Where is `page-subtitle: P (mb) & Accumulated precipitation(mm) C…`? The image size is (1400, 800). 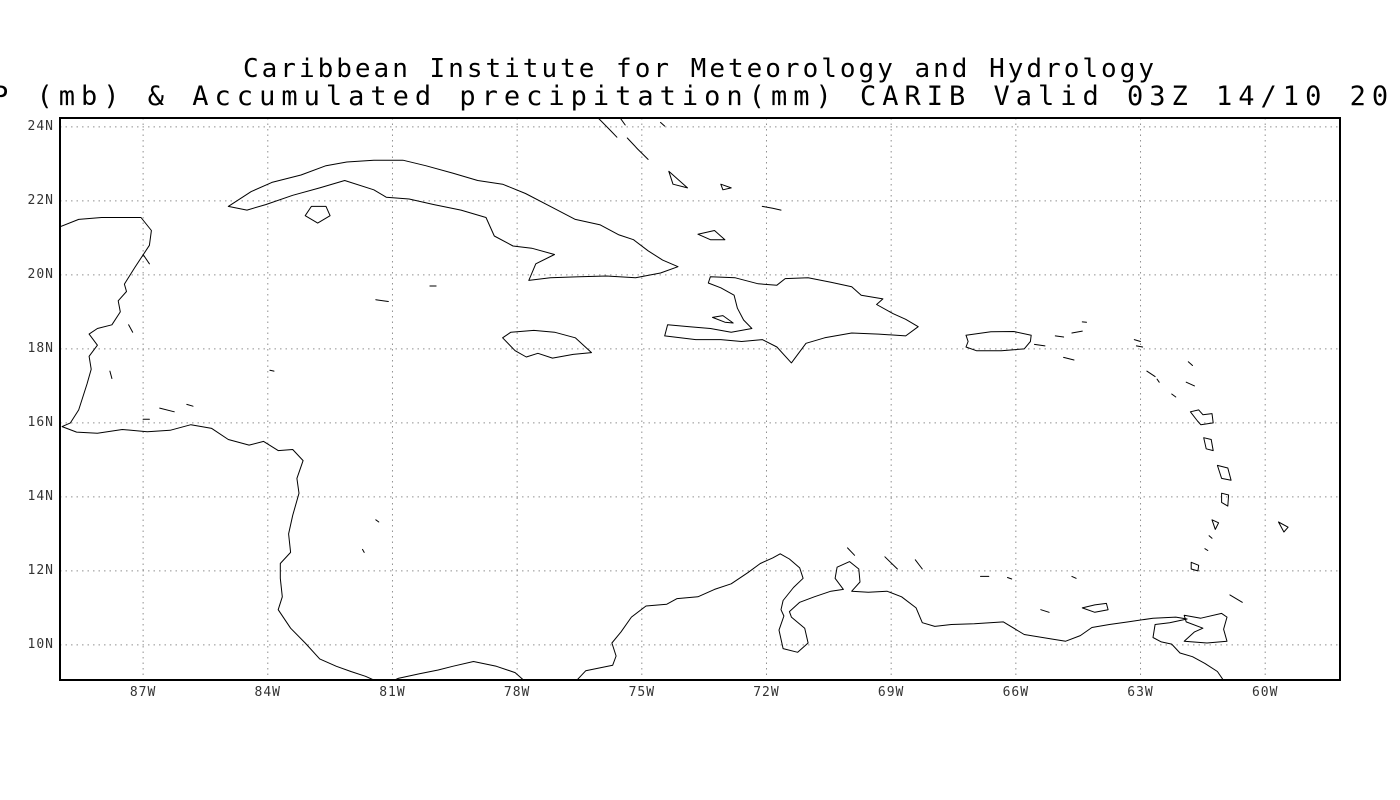
page-subtitle: P (mb) & Accumulated precipitation(mm) C… is located at coordinates (697, 96).